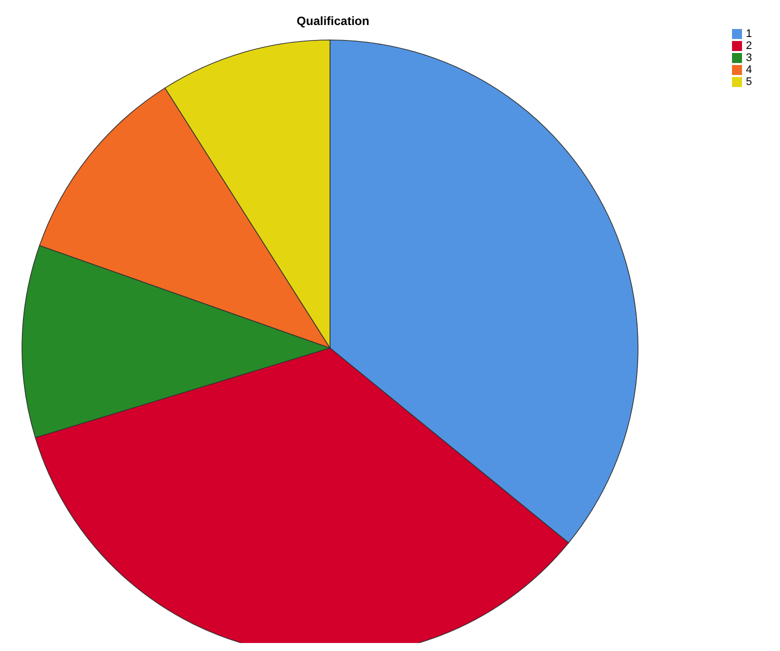  I want to click on legend-label: 1, so click(749, 34).